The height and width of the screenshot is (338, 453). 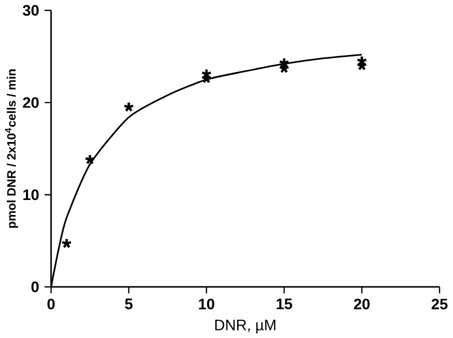 What do you see at coordinates (129, 304) in the screenshot?
I see `x-tick-label: 5` at bounding box center [129, 304].